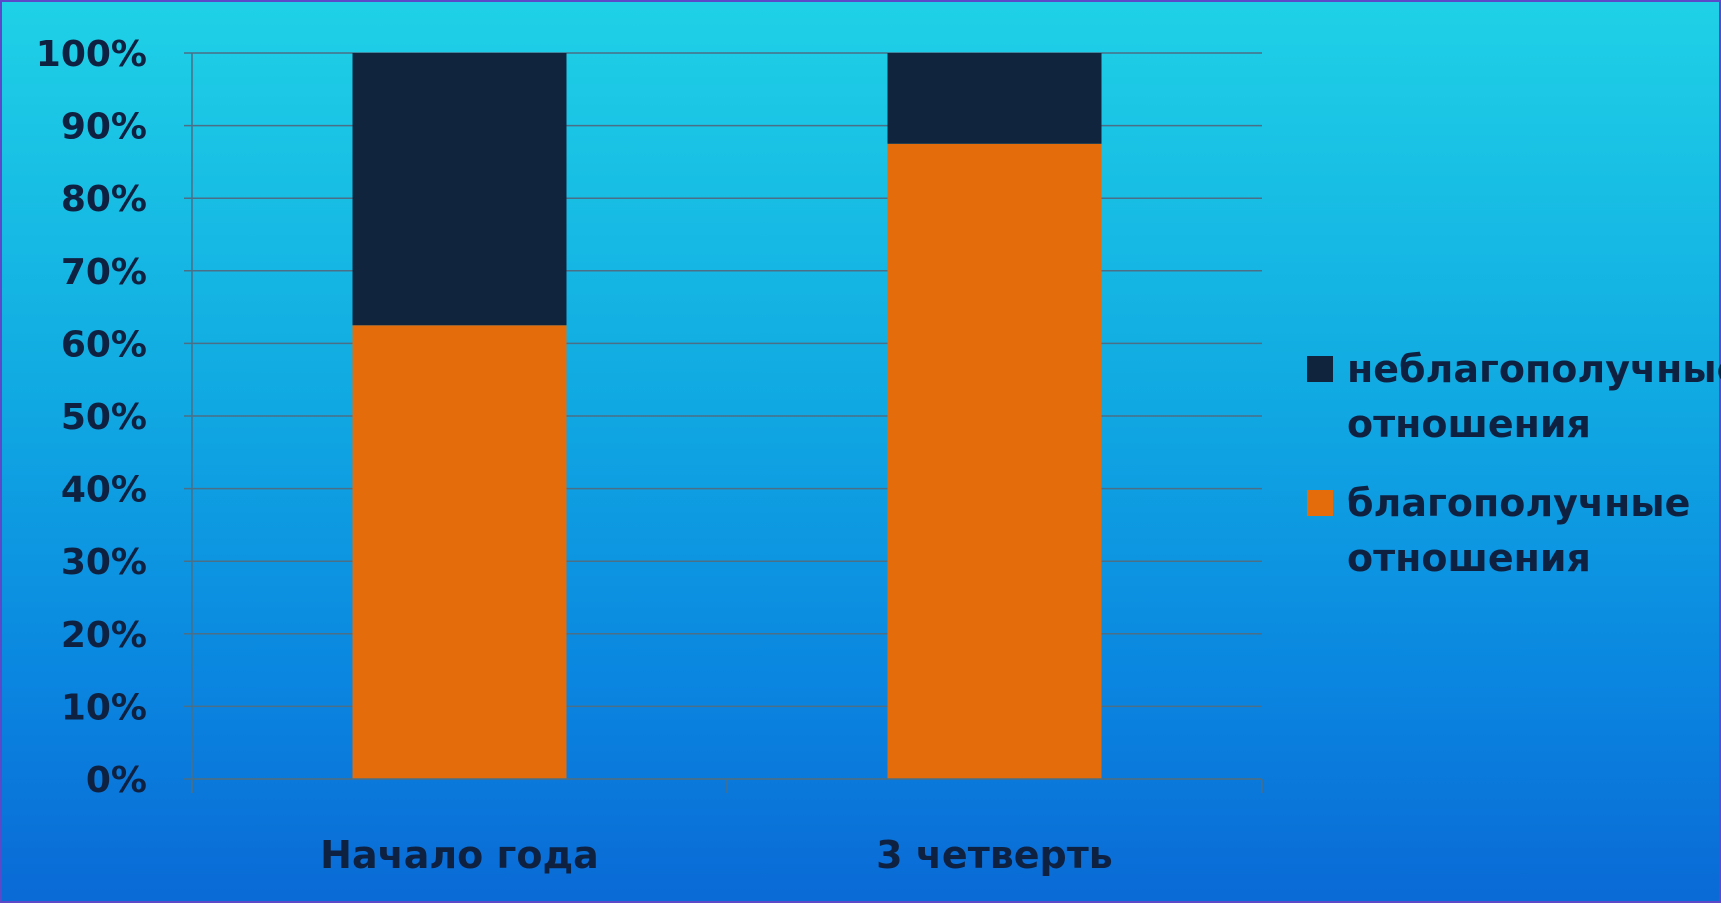  Describe the element at coordinates (104, 127) in the screenshot. I see `y-tick-label: 90%` at that location.